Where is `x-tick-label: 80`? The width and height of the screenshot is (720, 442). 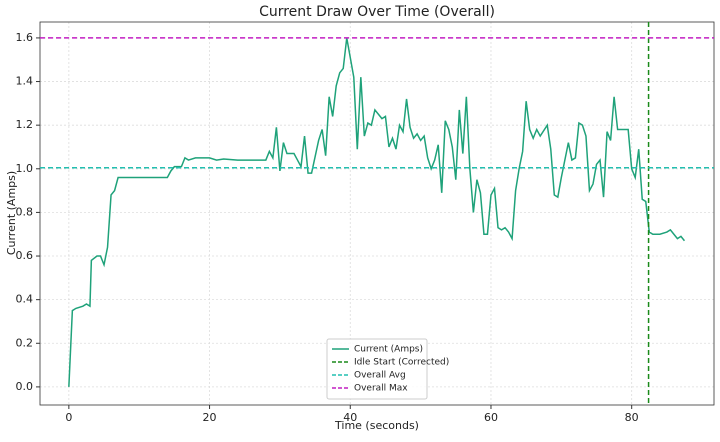
x-tick-label: 80 is located at coordinates (632, 417).